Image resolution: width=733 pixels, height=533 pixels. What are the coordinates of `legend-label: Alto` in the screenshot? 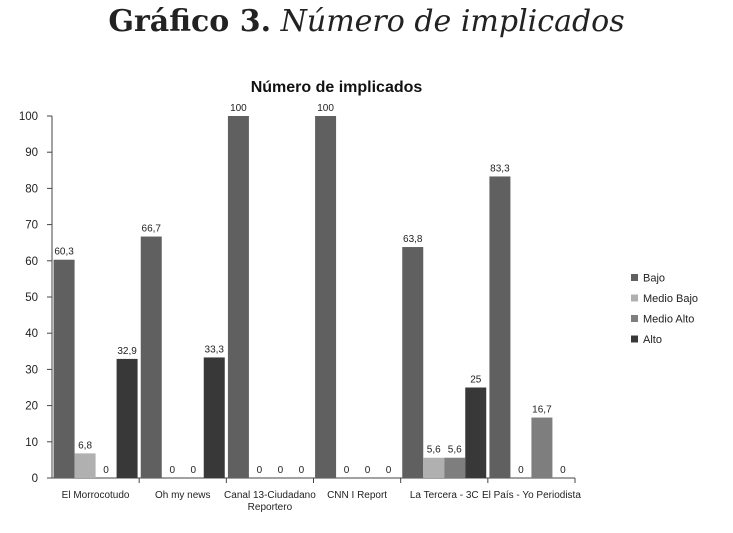 It's located at (652, 340).